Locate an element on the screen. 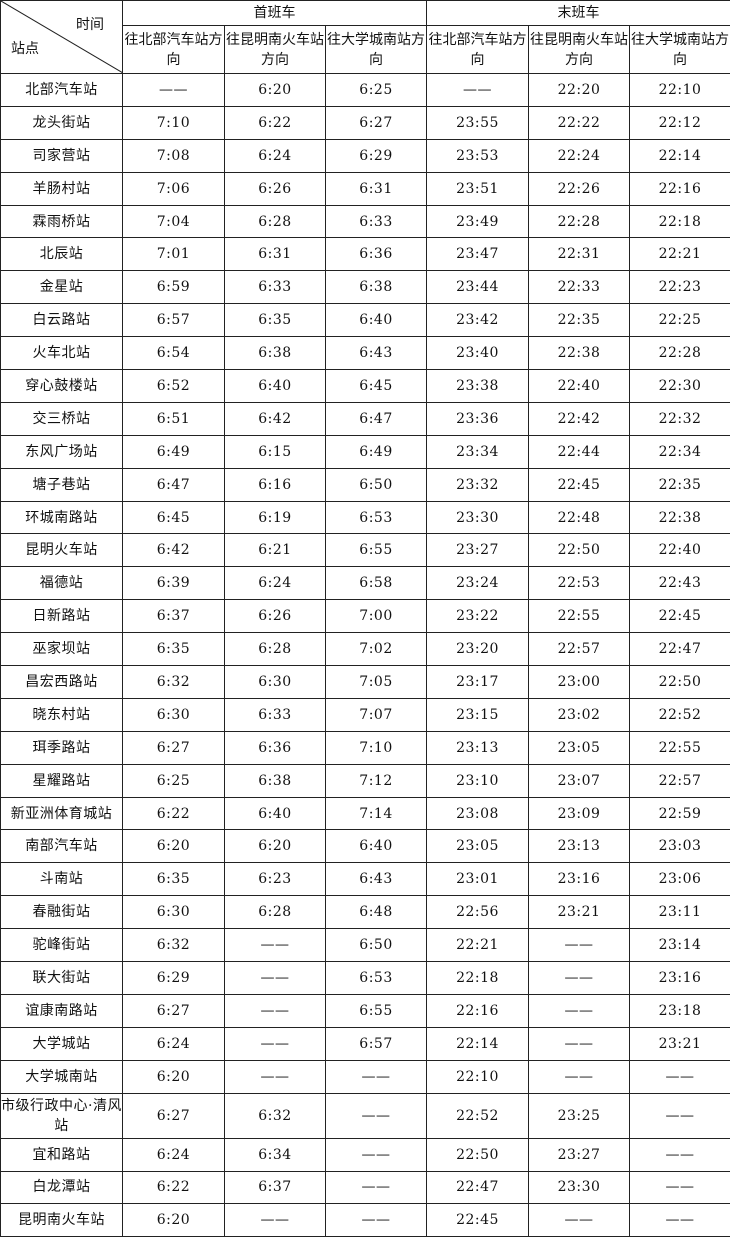 The image size is (730, 1241). time-cell: 22:45 is located at coordinates (579, 484).